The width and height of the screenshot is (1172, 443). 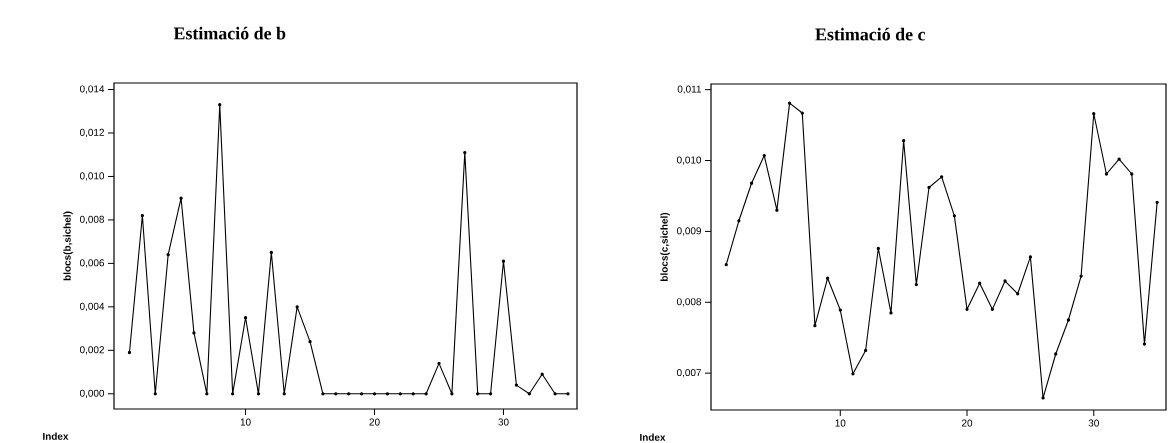 I want to click on y-tick-label: 0,000, so click(x=92, y=393).